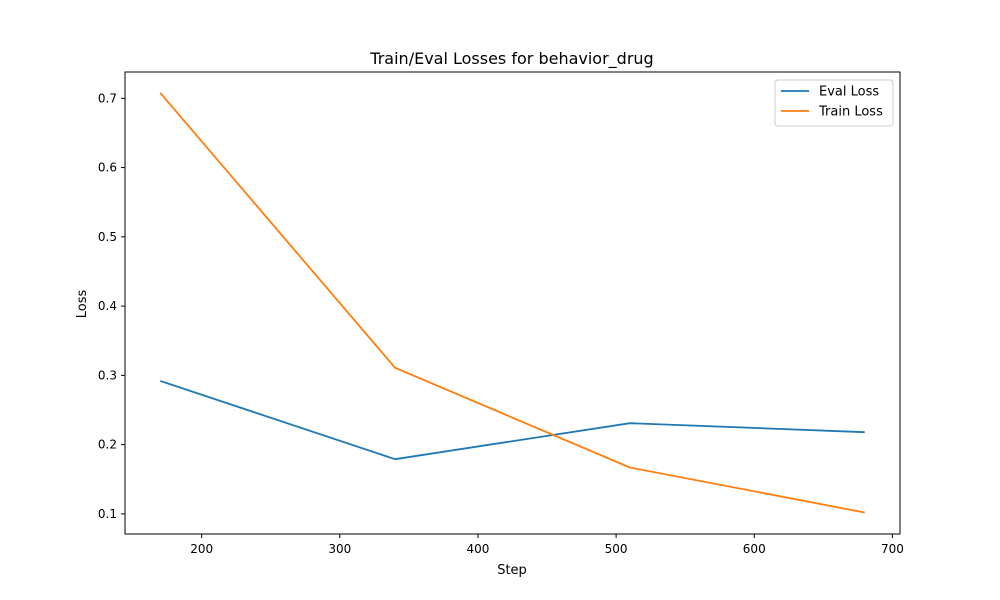 Image resolution: width=1000 pixels, height=600 pixels. I want to click on y-tick-label: 0.4, so click(107, 306).